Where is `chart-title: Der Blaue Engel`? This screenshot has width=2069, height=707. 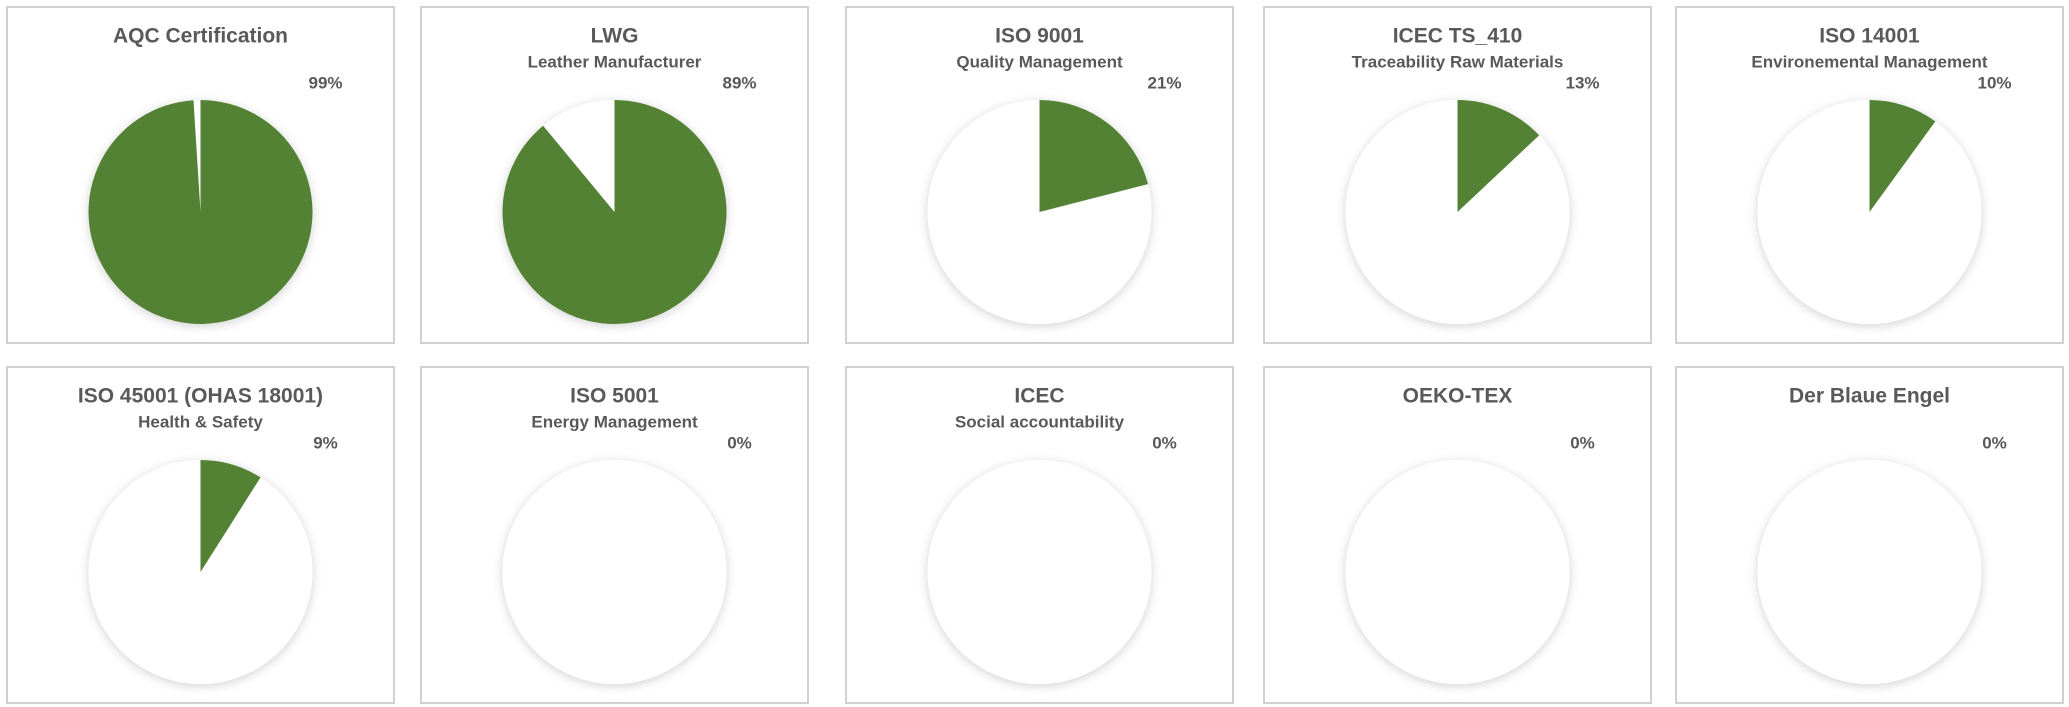
chart-title: Der Blaue Engel is located at coordinates (1869, 396).